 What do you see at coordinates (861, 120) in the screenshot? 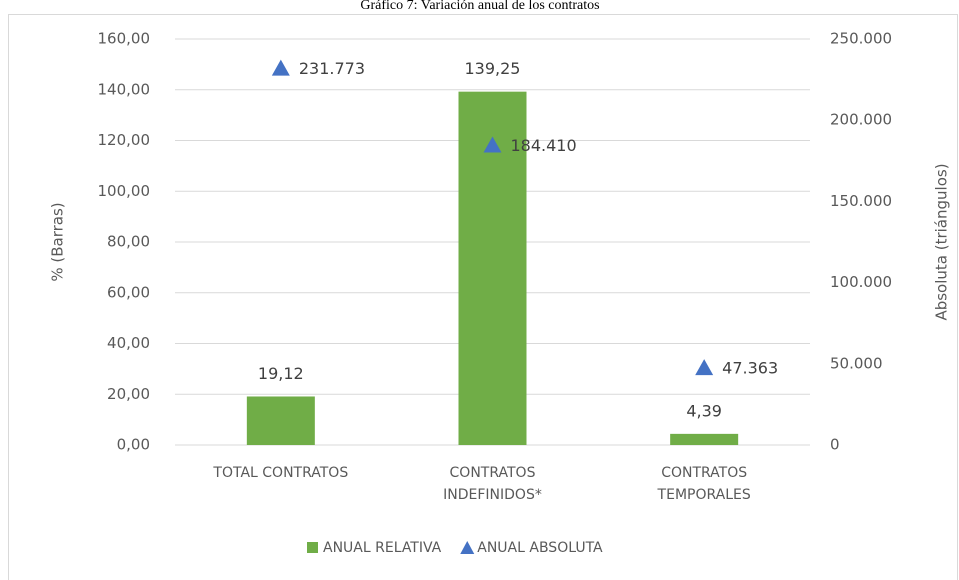
I see `y2-tick-label: 200.000` at bounding box center [861, 120].